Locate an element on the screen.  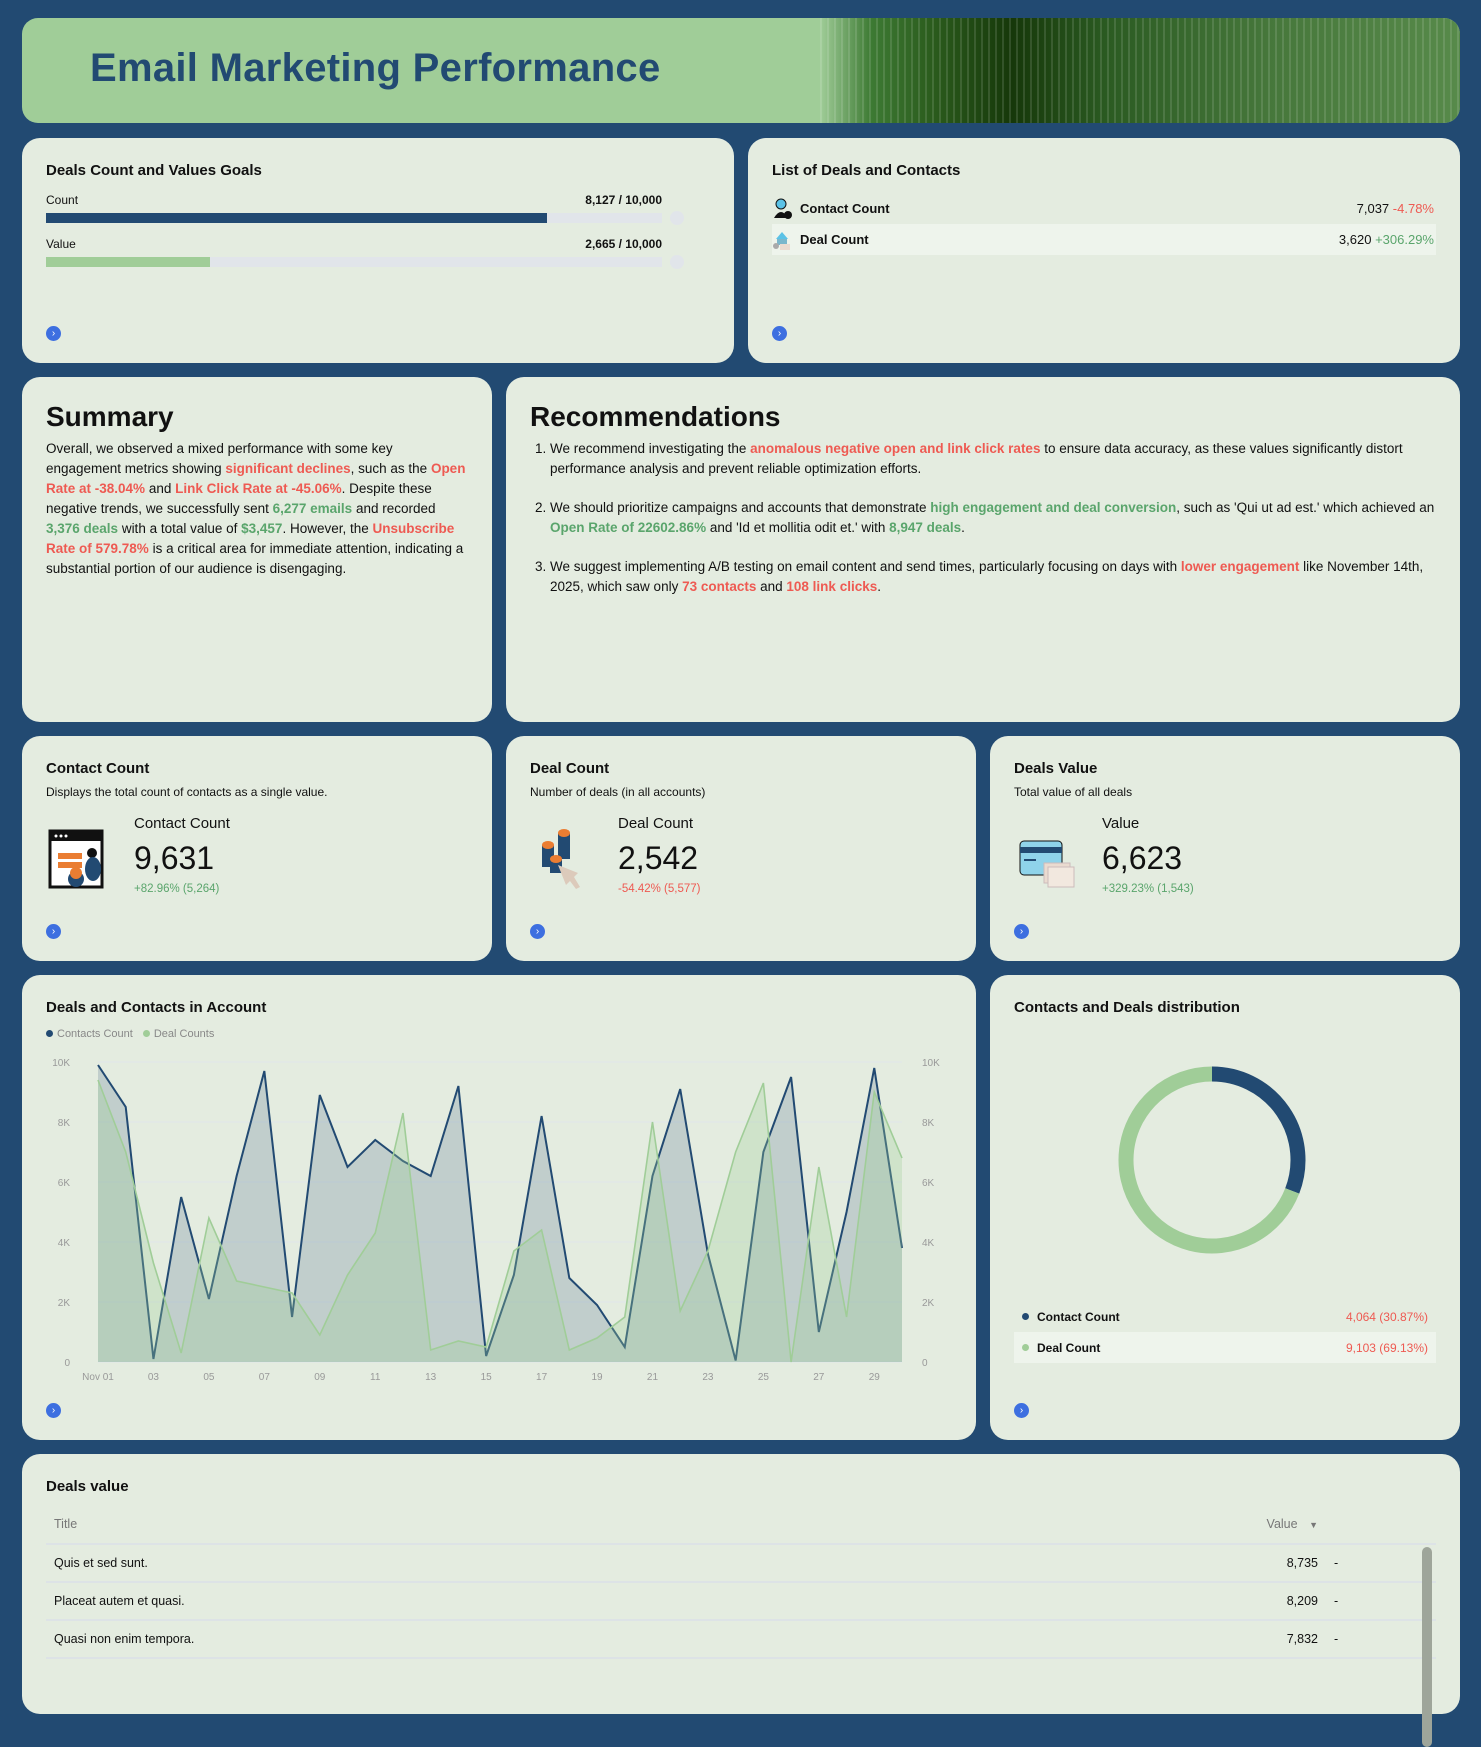
sort-desc-icon: ▼ is located at coordinates (1313, 1525).